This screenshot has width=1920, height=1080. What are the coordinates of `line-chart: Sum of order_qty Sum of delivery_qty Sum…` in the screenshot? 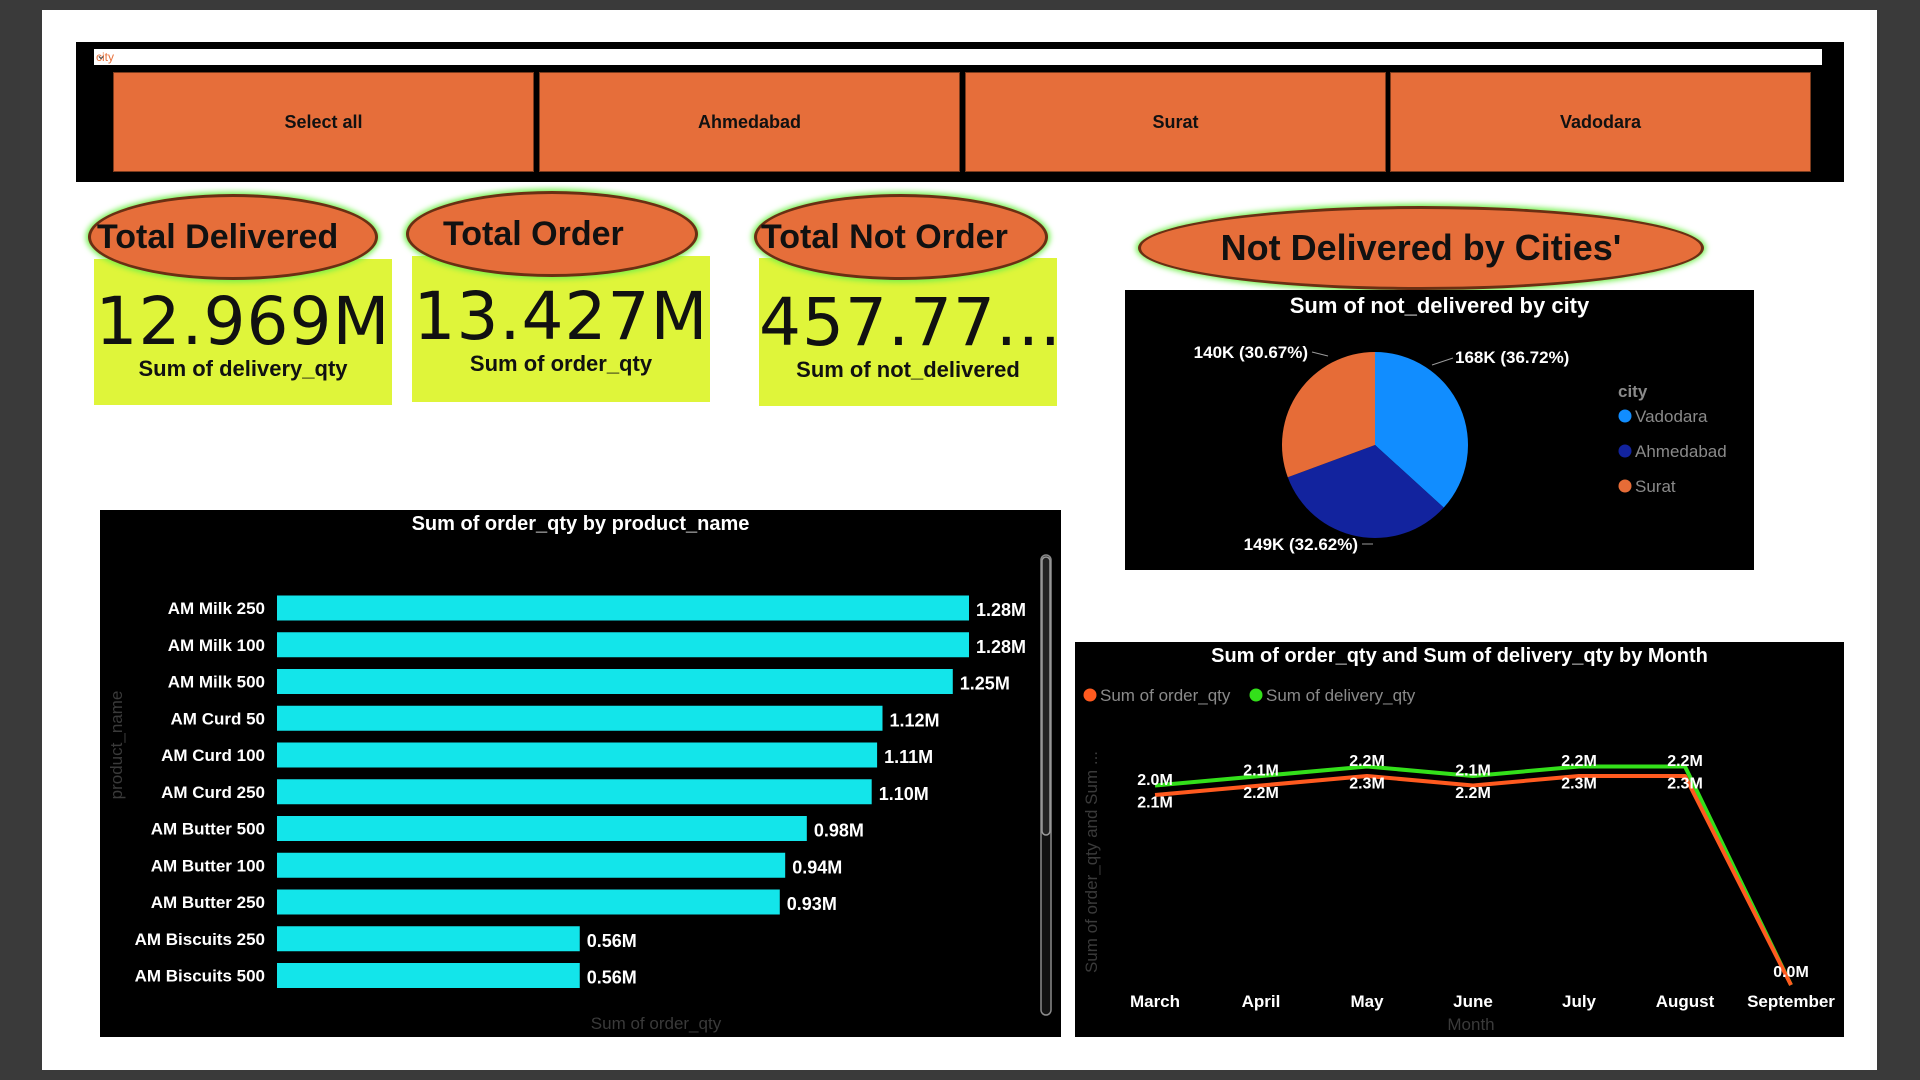 It's located at (1458, 860).